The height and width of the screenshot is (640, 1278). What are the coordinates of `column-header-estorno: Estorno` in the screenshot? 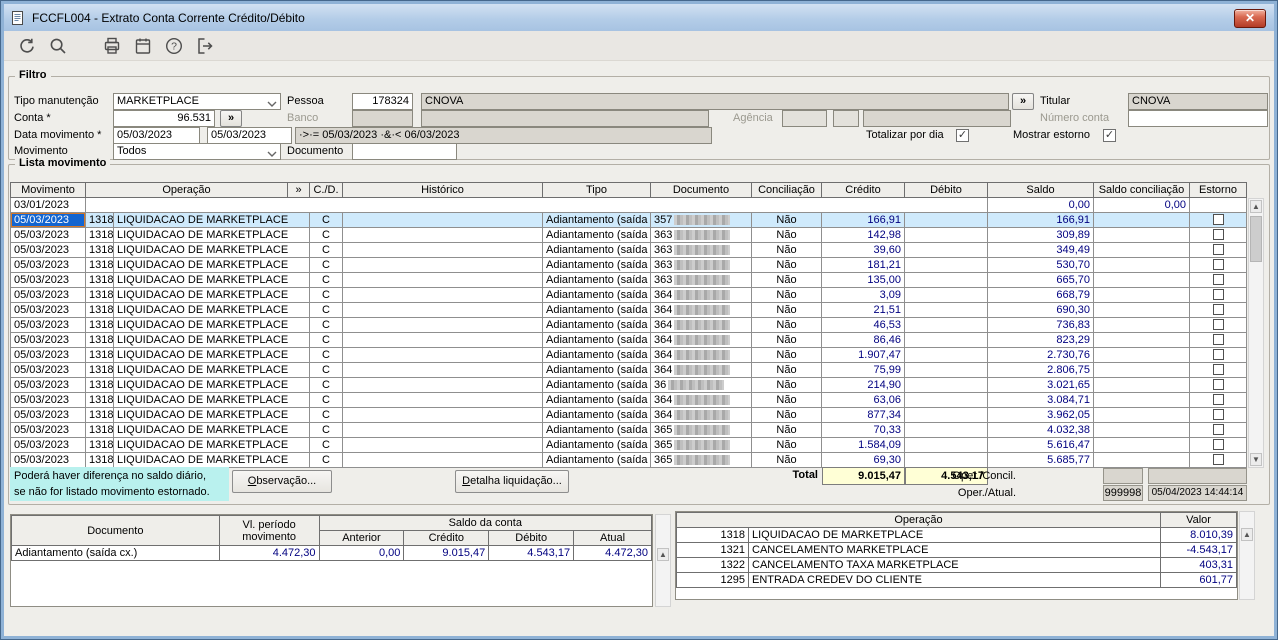 It's located at (1218, 190).